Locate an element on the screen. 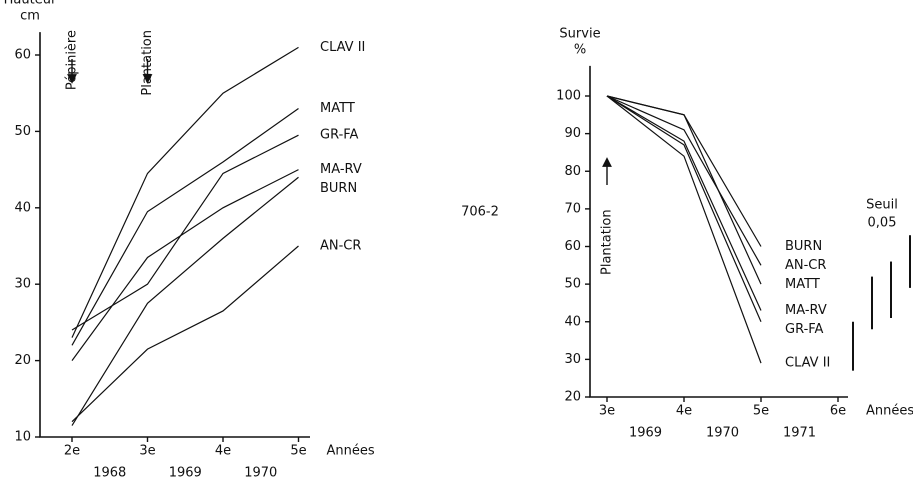 The width and height of the screenshot is (913, 483). year-label: 1971 is located at coordinates (799, 433).